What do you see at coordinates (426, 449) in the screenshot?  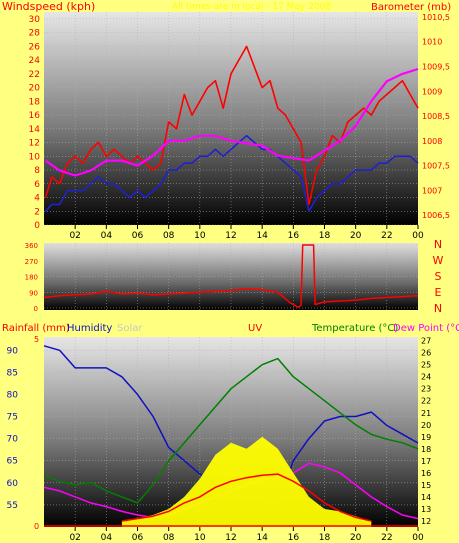 I see `temperature-ytick-label: 18` at bounding box center [426, 449].